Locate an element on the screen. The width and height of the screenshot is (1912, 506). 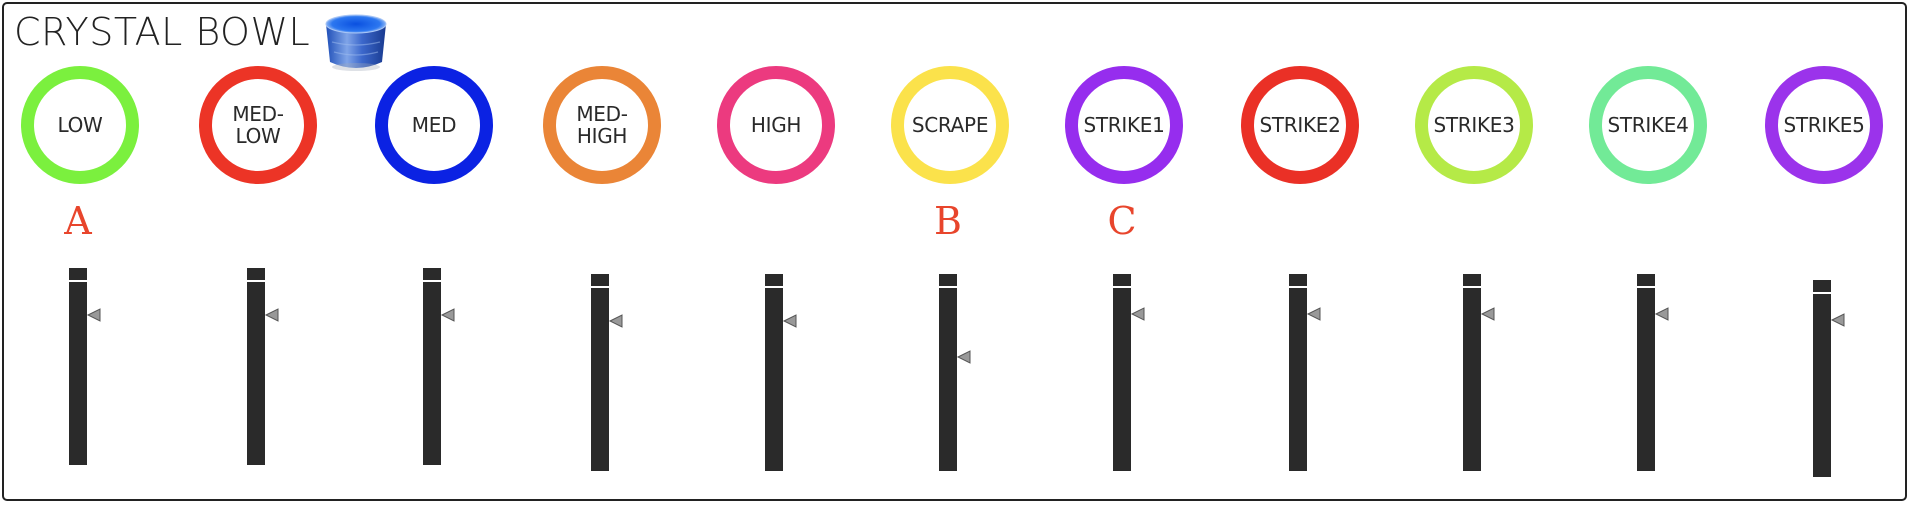
pad-label: STRIKE5 is located at coordinates (1824, 125).